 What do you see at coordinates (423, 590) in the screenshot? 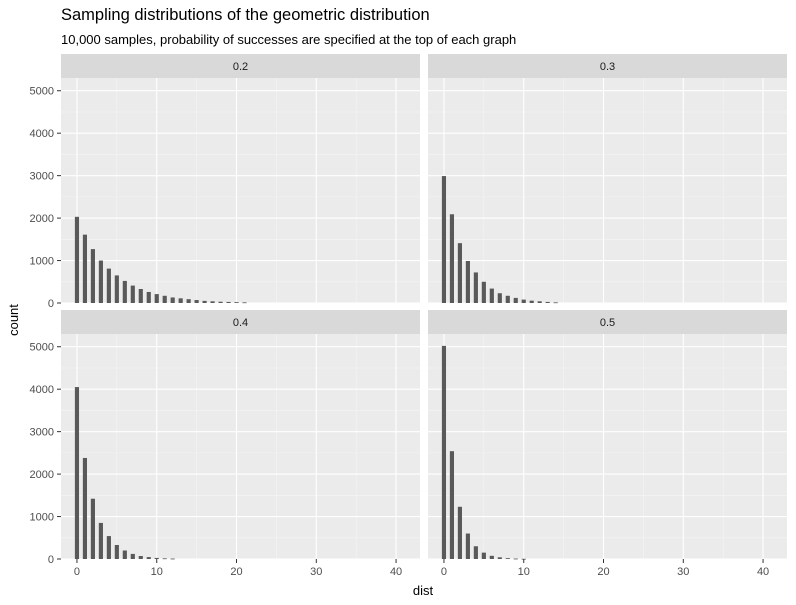
I see `x-axis-title: dist` at bounding box center [423, 590].